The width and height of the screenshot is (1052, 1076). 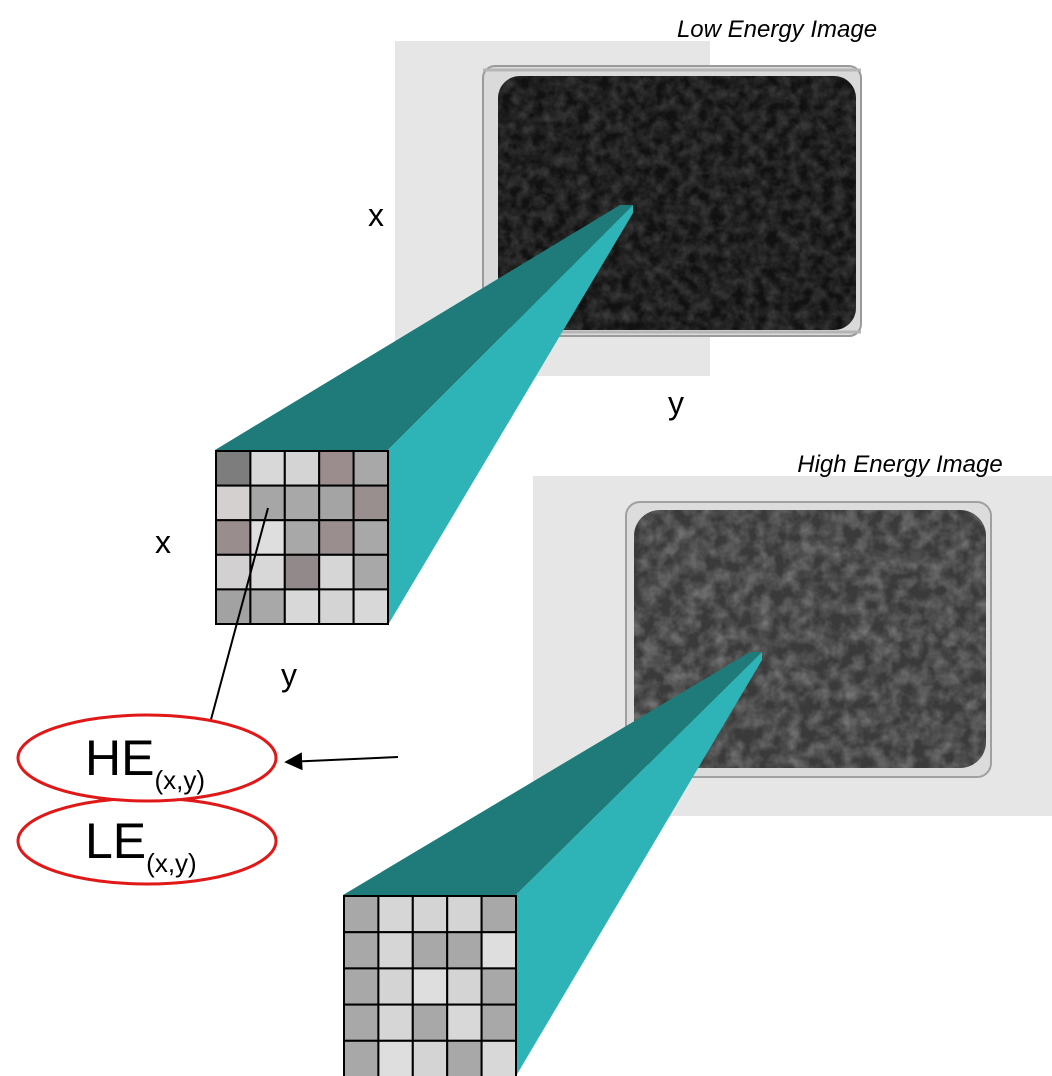 I want to click on high-zoom-prism-side, so click(x=639, y=864).